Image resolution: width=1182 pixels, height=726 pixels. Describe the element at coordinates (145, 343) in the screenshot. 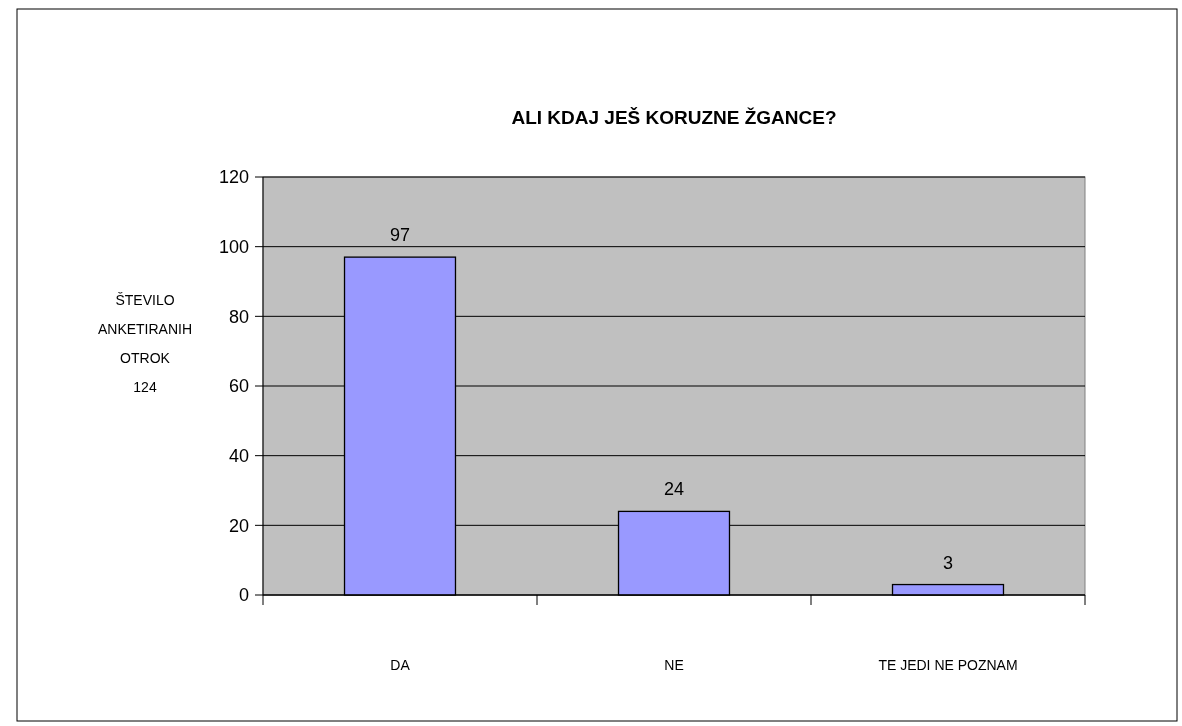

I see `y-axis-title: ŠTEVILO ANKETIRANIH OTROK 124` at that location.